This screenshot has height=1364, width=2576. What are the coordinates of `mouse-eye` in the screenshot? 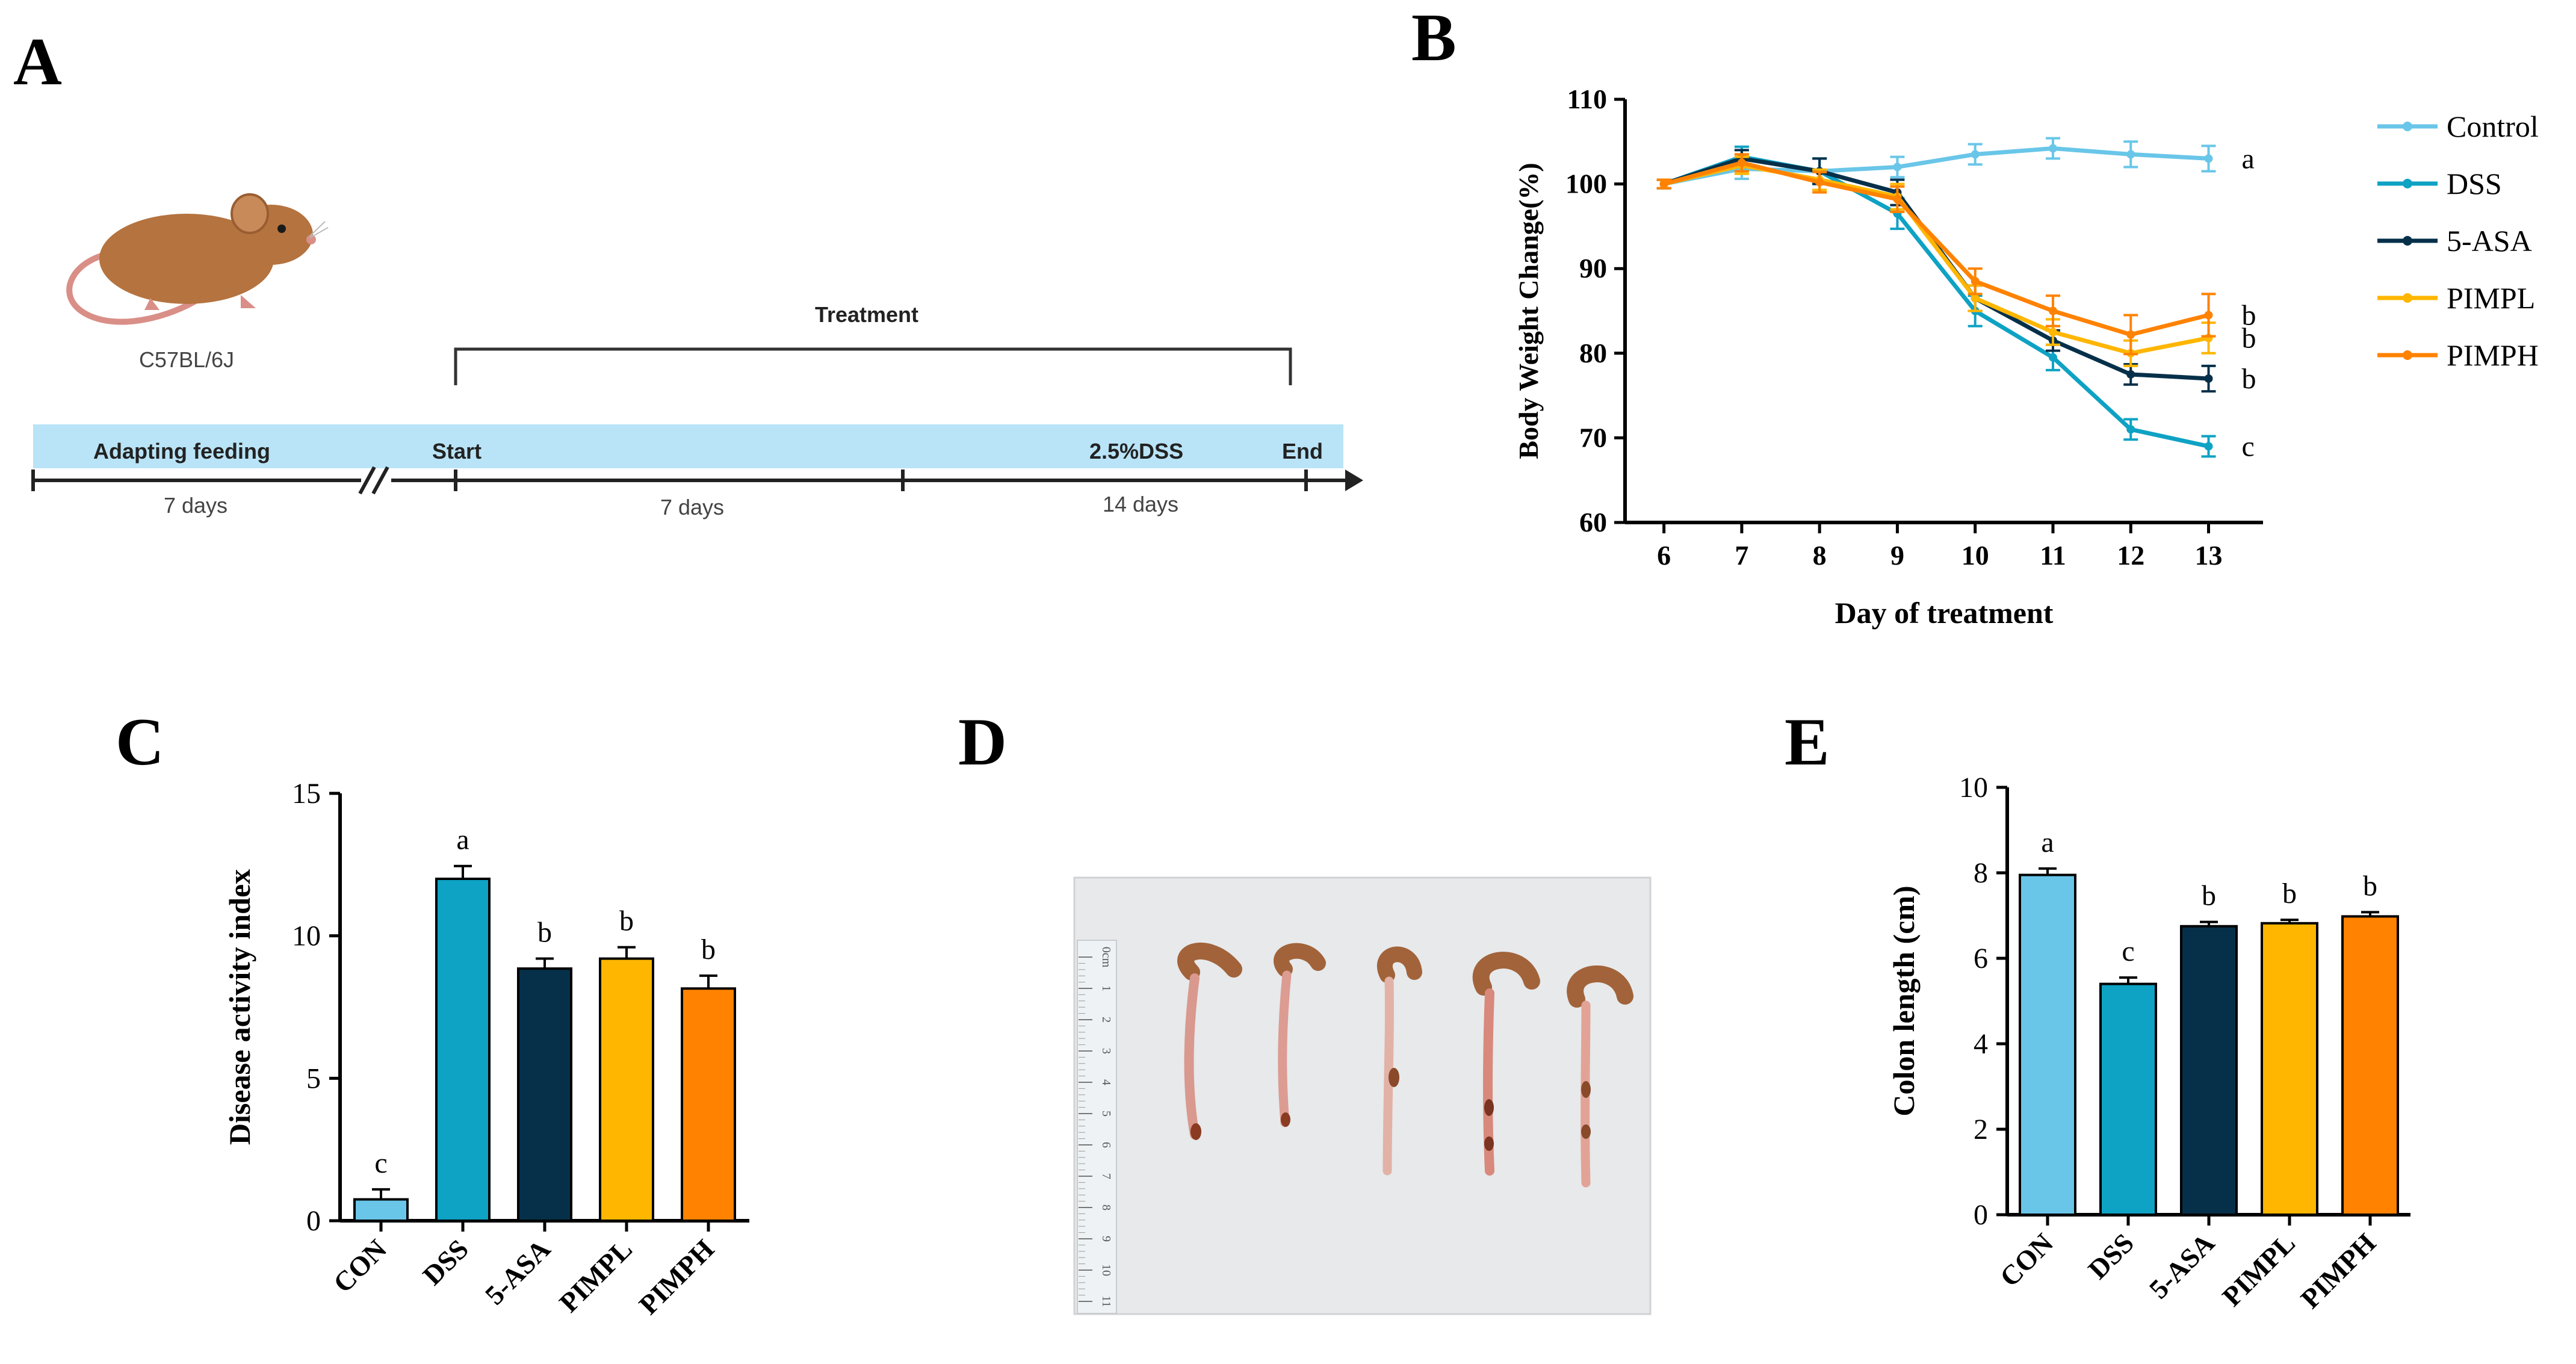 It's located at (281, 229).